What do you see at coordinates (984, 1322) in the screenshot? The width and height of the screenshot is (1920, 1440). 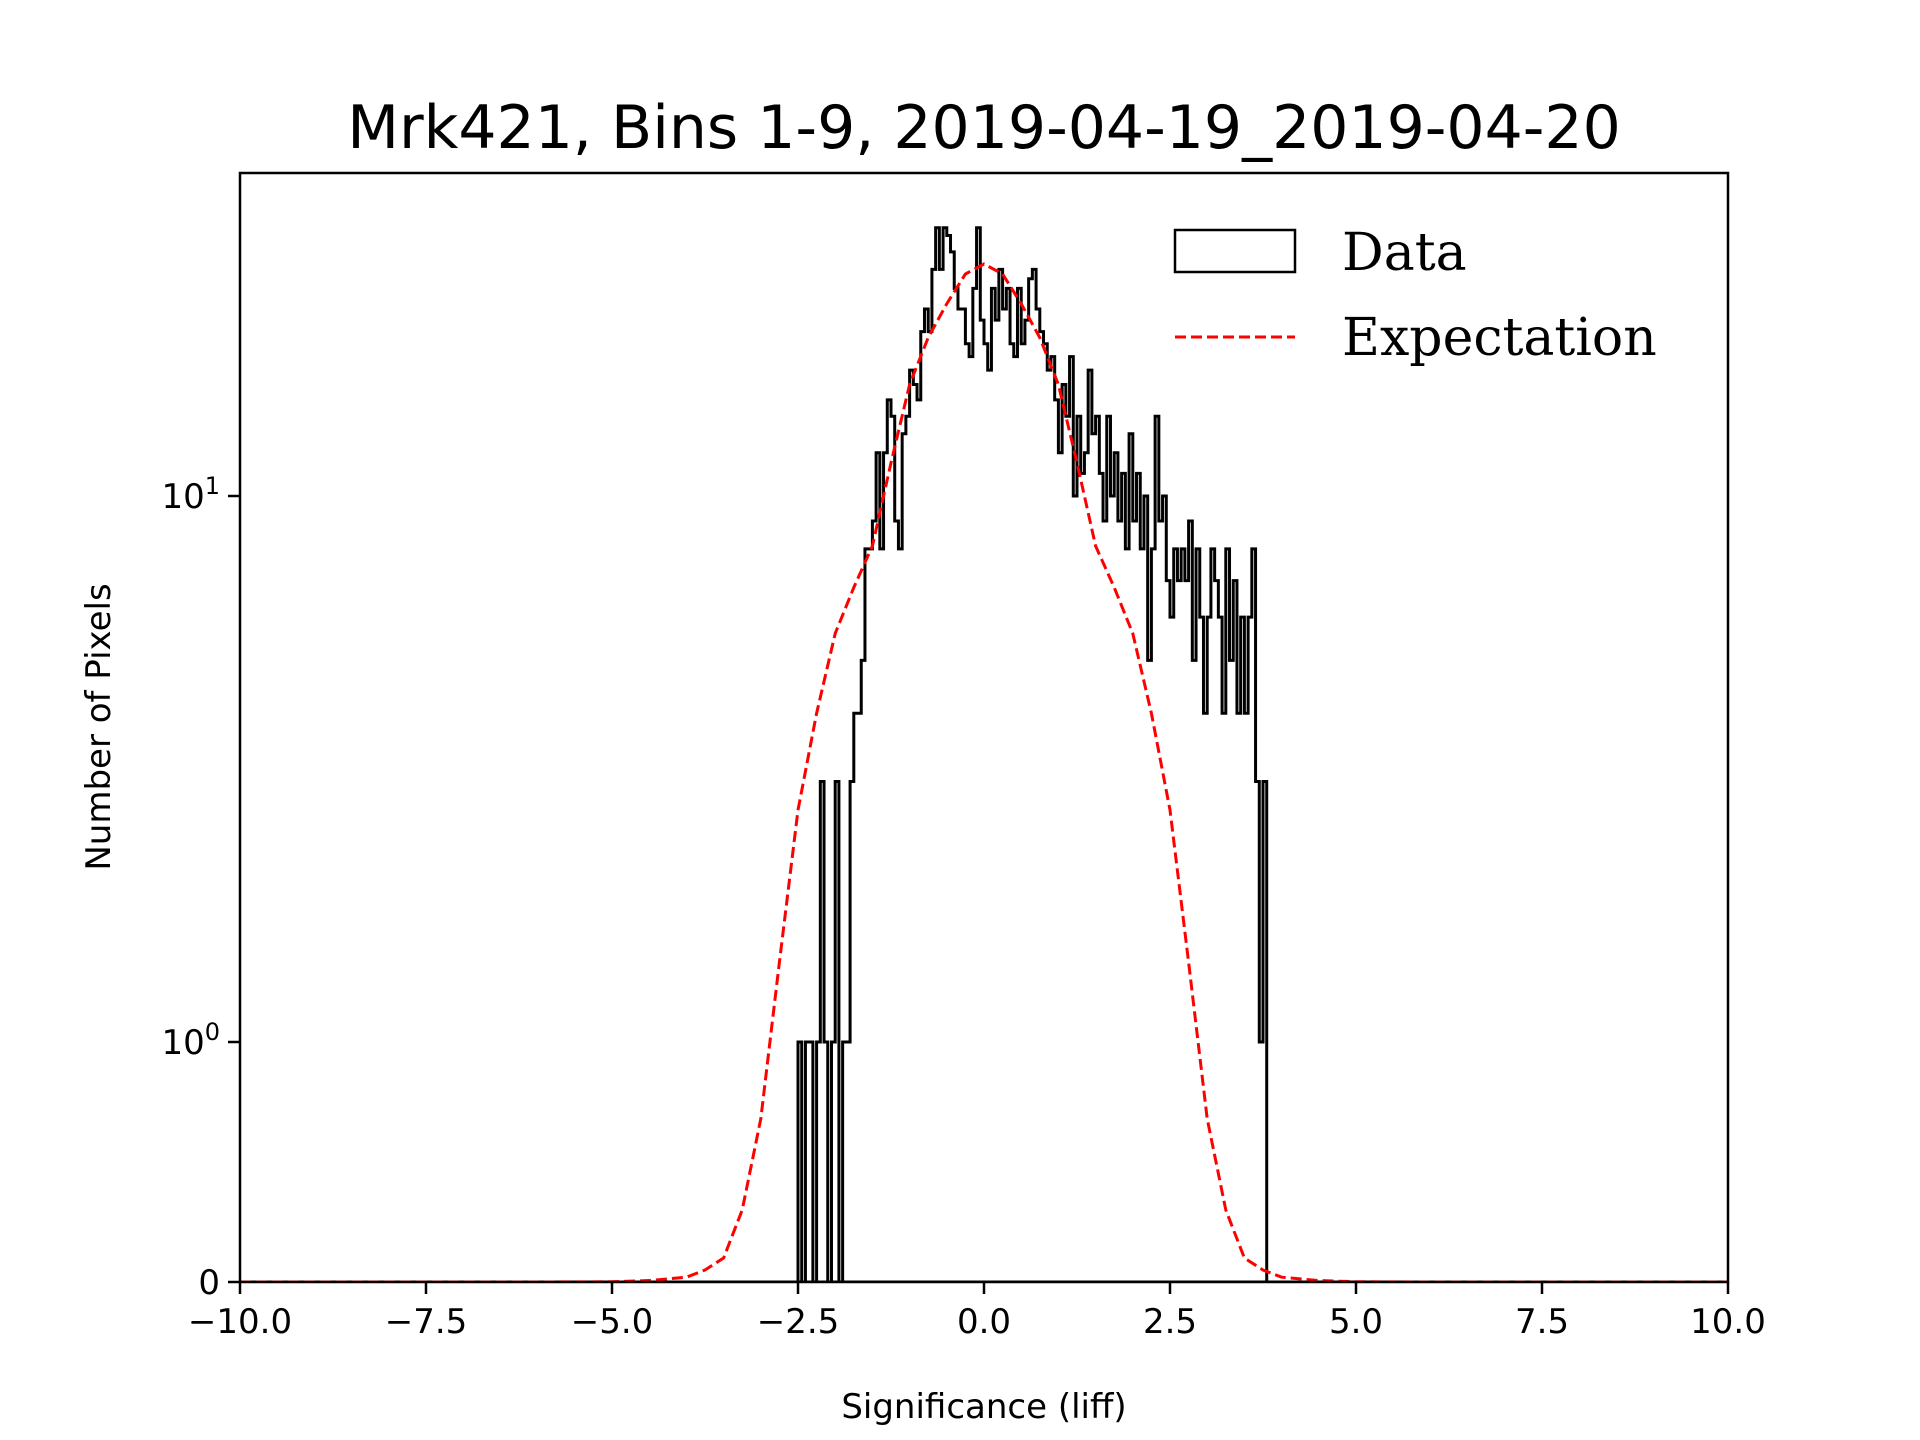 I see `x-tick-label: 0.0` at bounding box center [984, 1322].